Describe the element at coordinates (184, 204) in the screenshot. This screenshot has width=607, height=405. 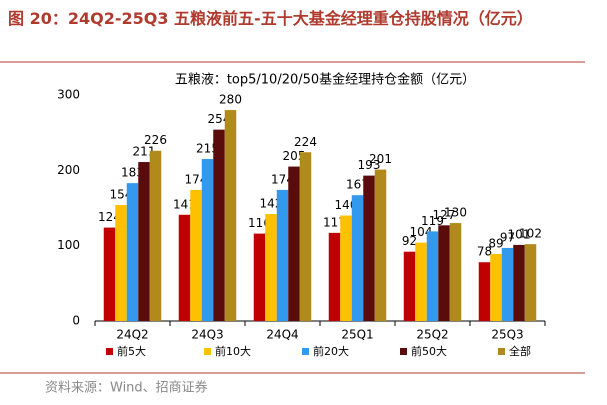
I see `value-label: 141` at that location.